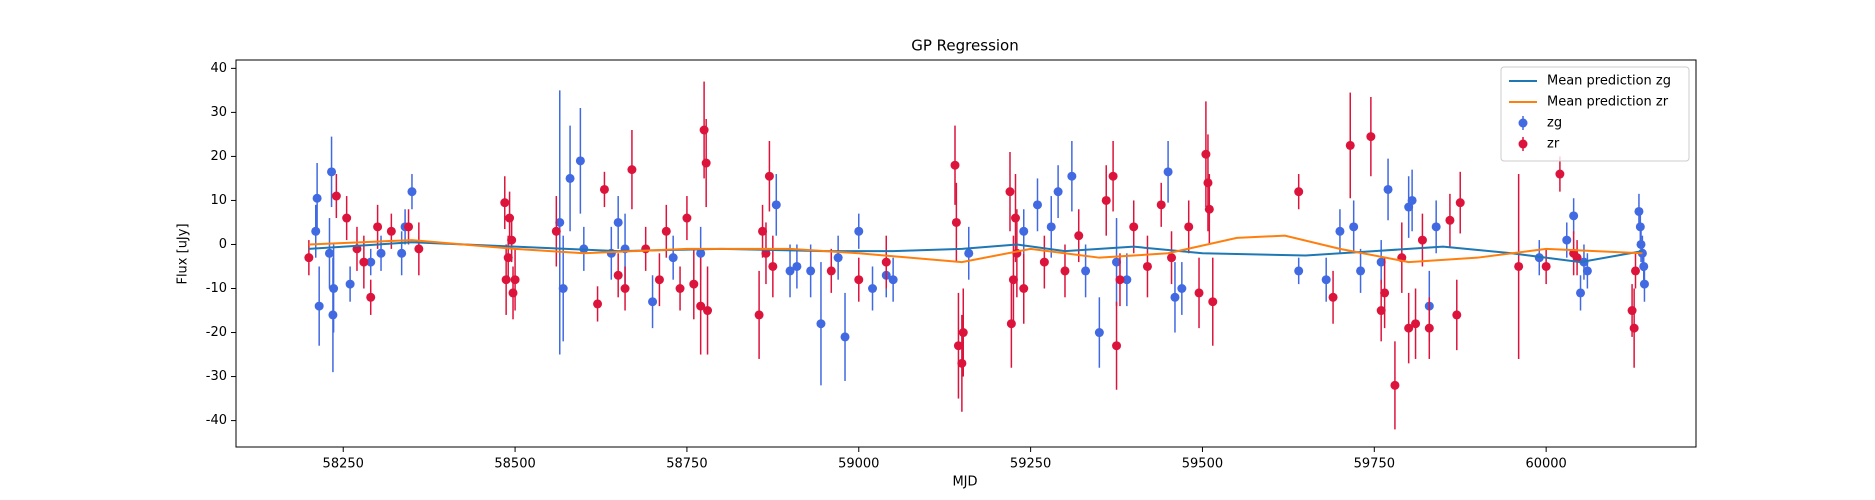 The height and width of the screenshot is (500, 1875). What do you see at coordinates (216, 332) in the screenshot?
I see `y-tick-label: -20` at bounding box center [216, 332].